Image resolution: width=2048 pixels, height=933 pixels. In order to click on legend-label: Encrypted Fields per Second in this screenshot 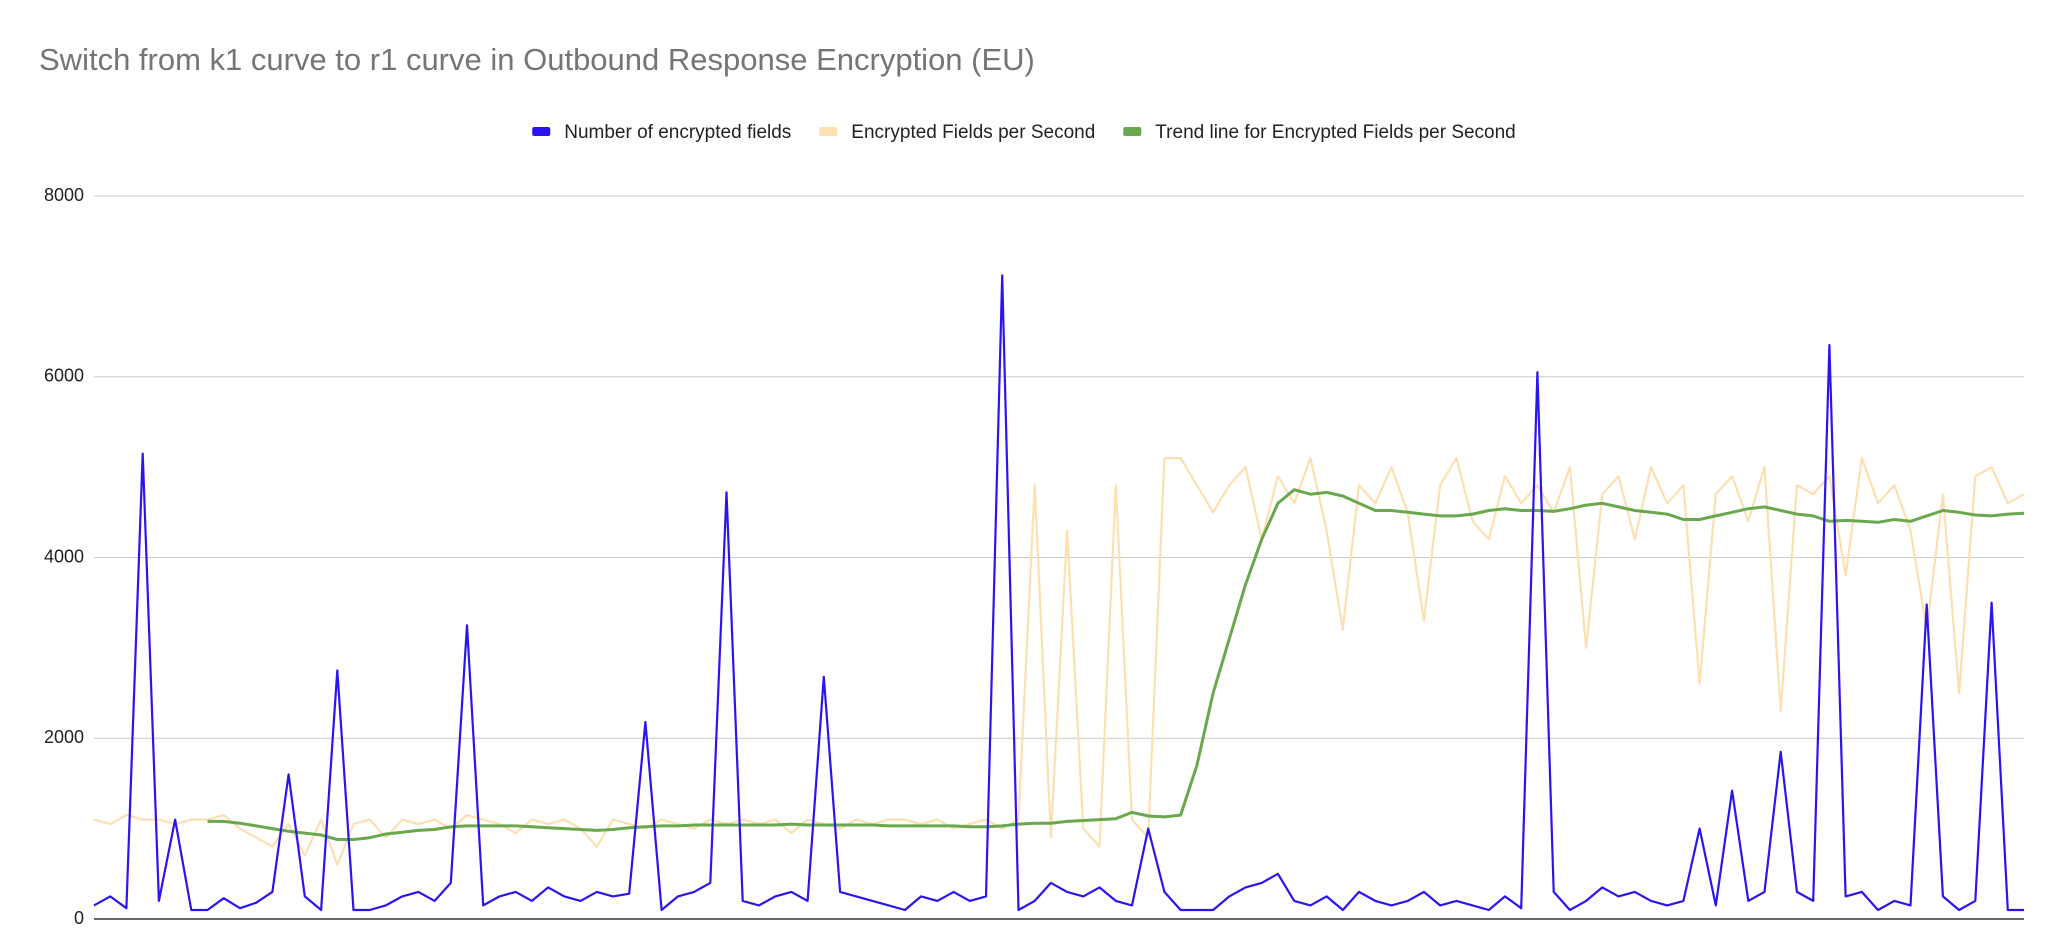, I will do `click(973, 132)`.